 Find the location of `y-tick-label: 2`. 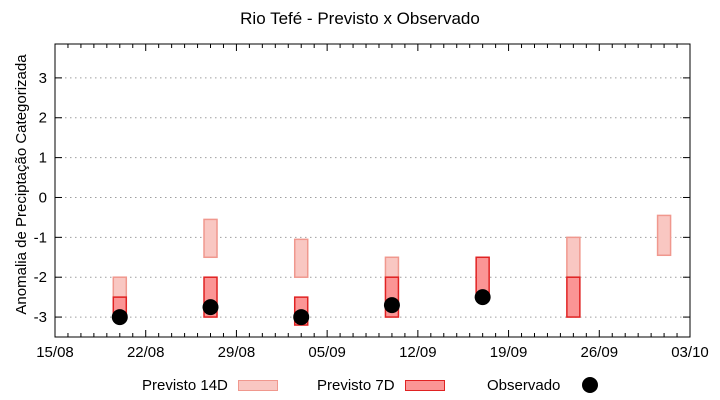

y-tick-label: 2 is located at coordinates (43, 118).